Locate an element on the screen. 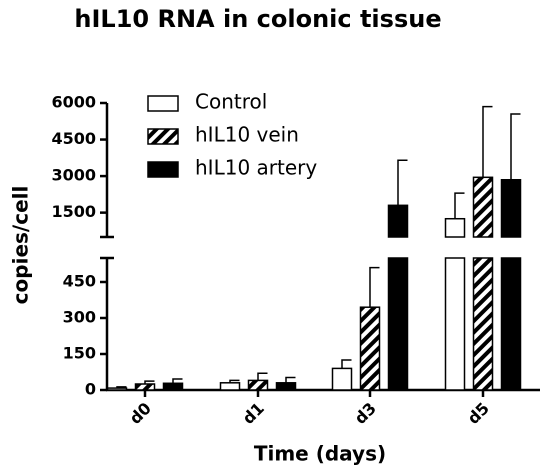 The image size is (550, 474). legend-label: Control is located at coordinates (231, 102).